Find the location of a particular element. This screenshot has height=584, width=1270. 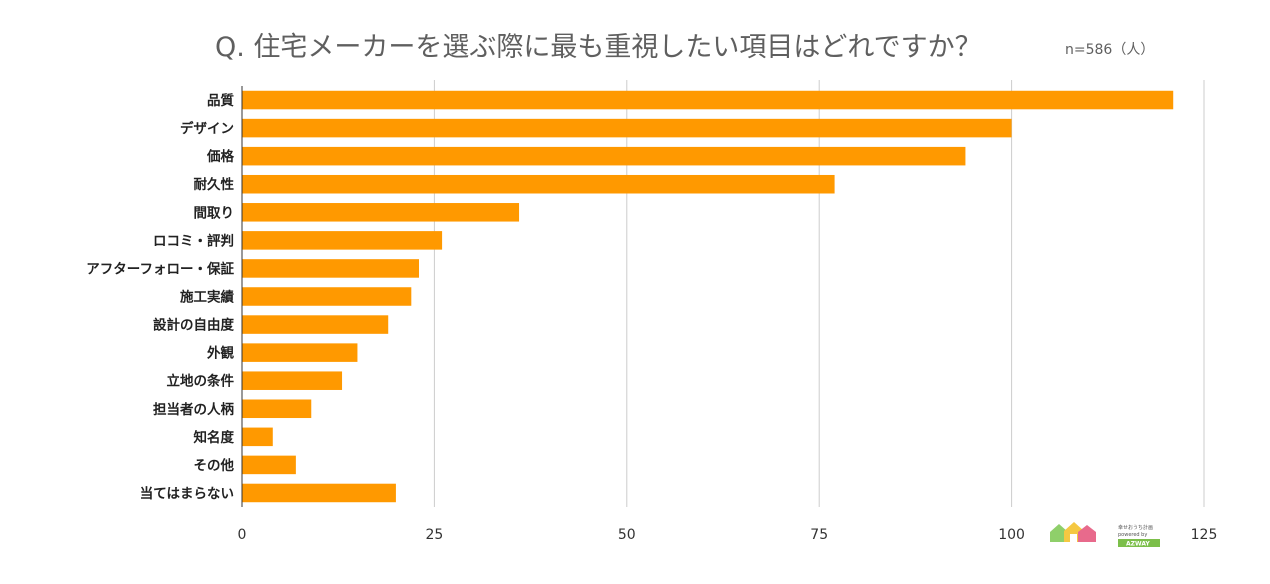

x-tick-label: 100 is located at coordinates (1011, 535).